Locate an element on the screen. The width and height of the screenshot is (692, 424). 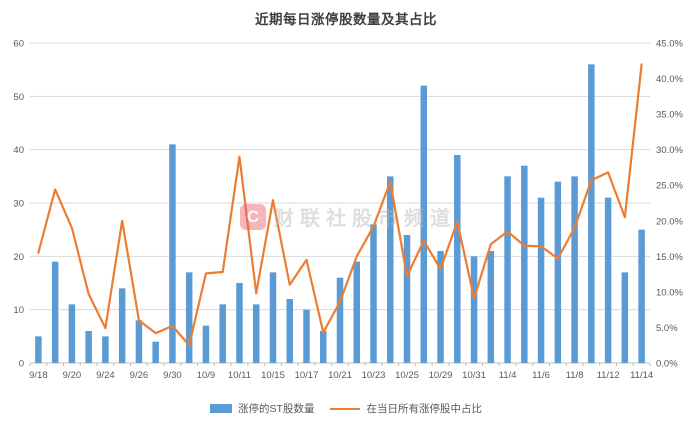
x-axis-label: 10/25 is located at coordinates (407, 375).